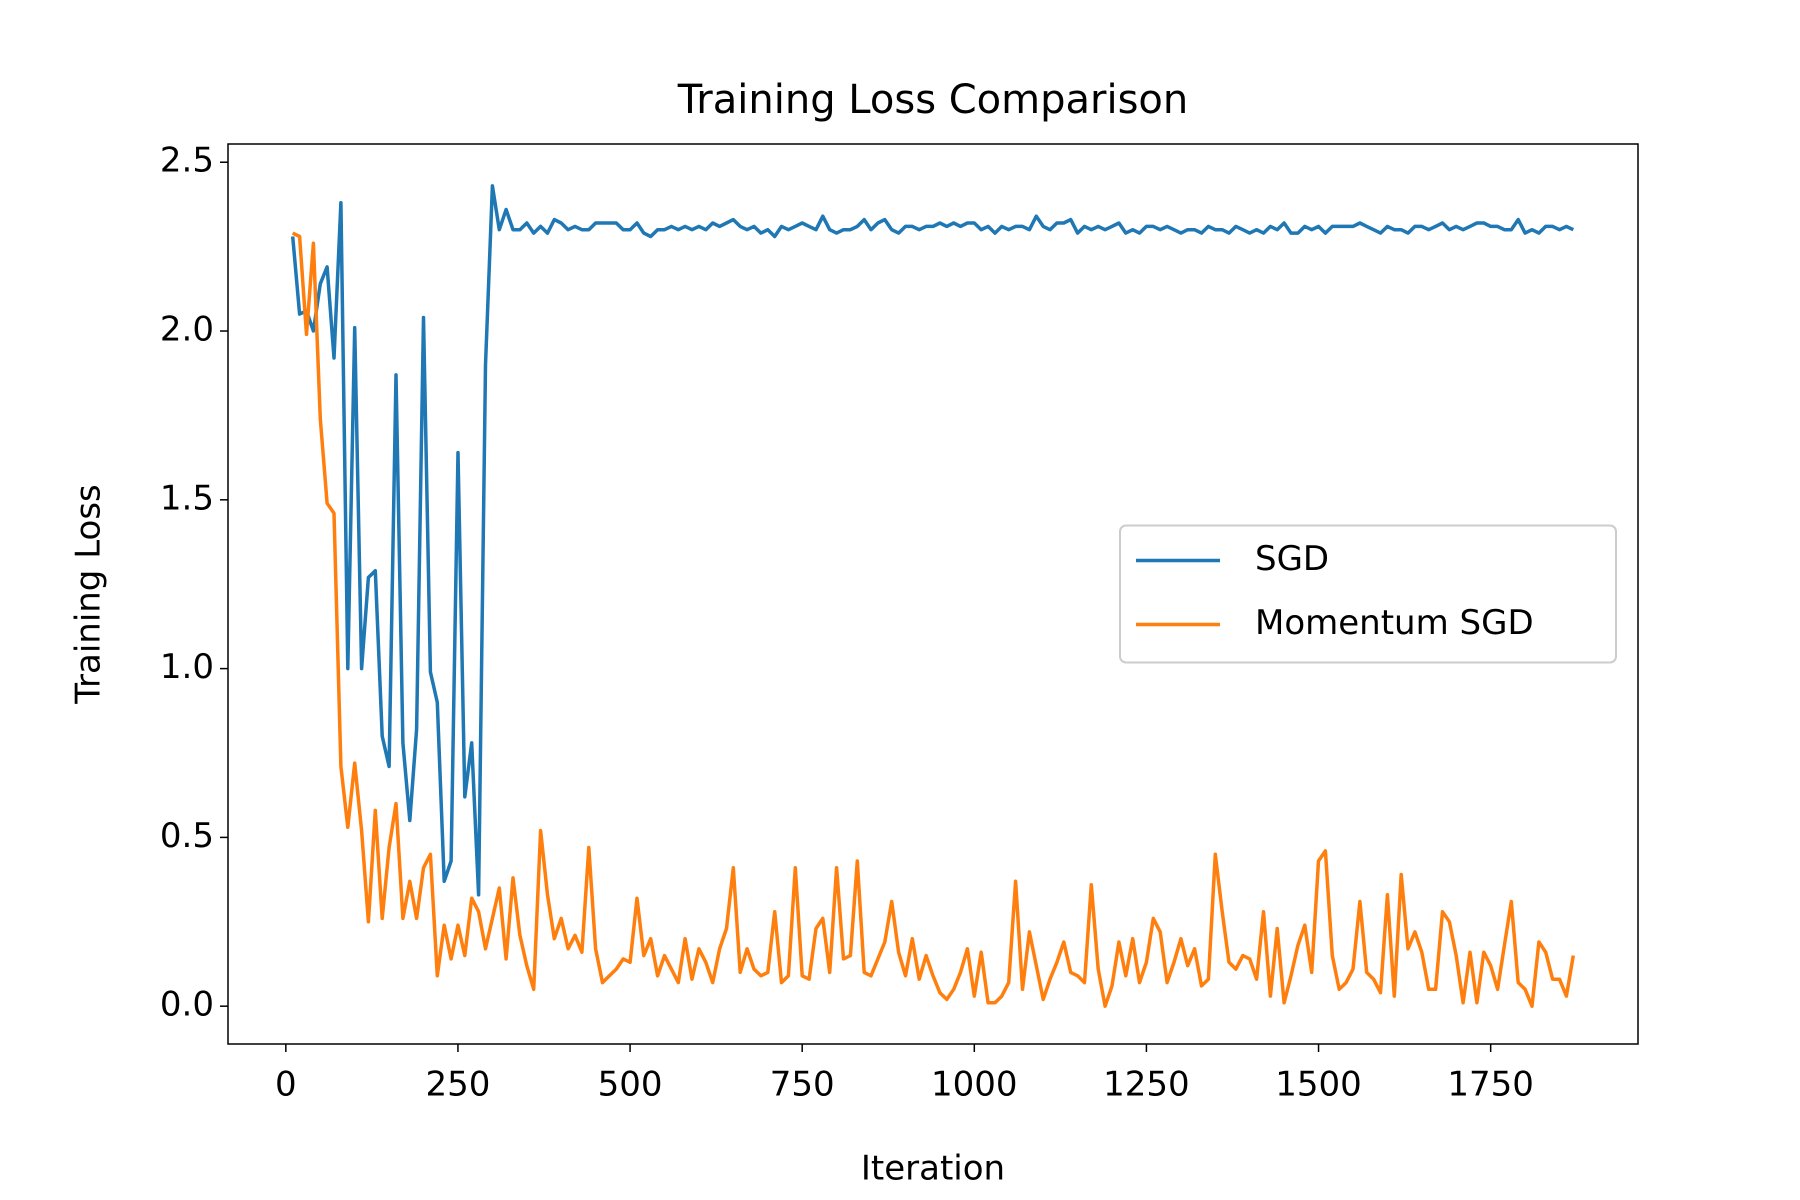 This screenshot has height=1200, width=1800. What do you see at coordinates (187, 667) in the screenshot?
I see `y-tick-label: 1.0` at bounding box center [187, 667].